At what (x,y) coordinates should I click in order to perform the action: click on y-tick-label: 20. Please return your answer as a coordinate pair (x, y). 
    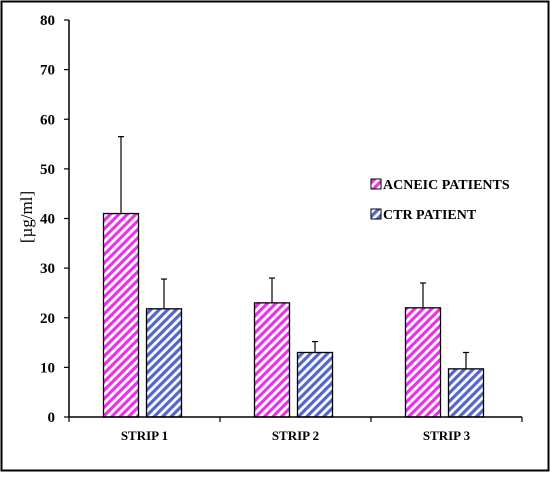
    Looking at the image, I should click on (47, 319).